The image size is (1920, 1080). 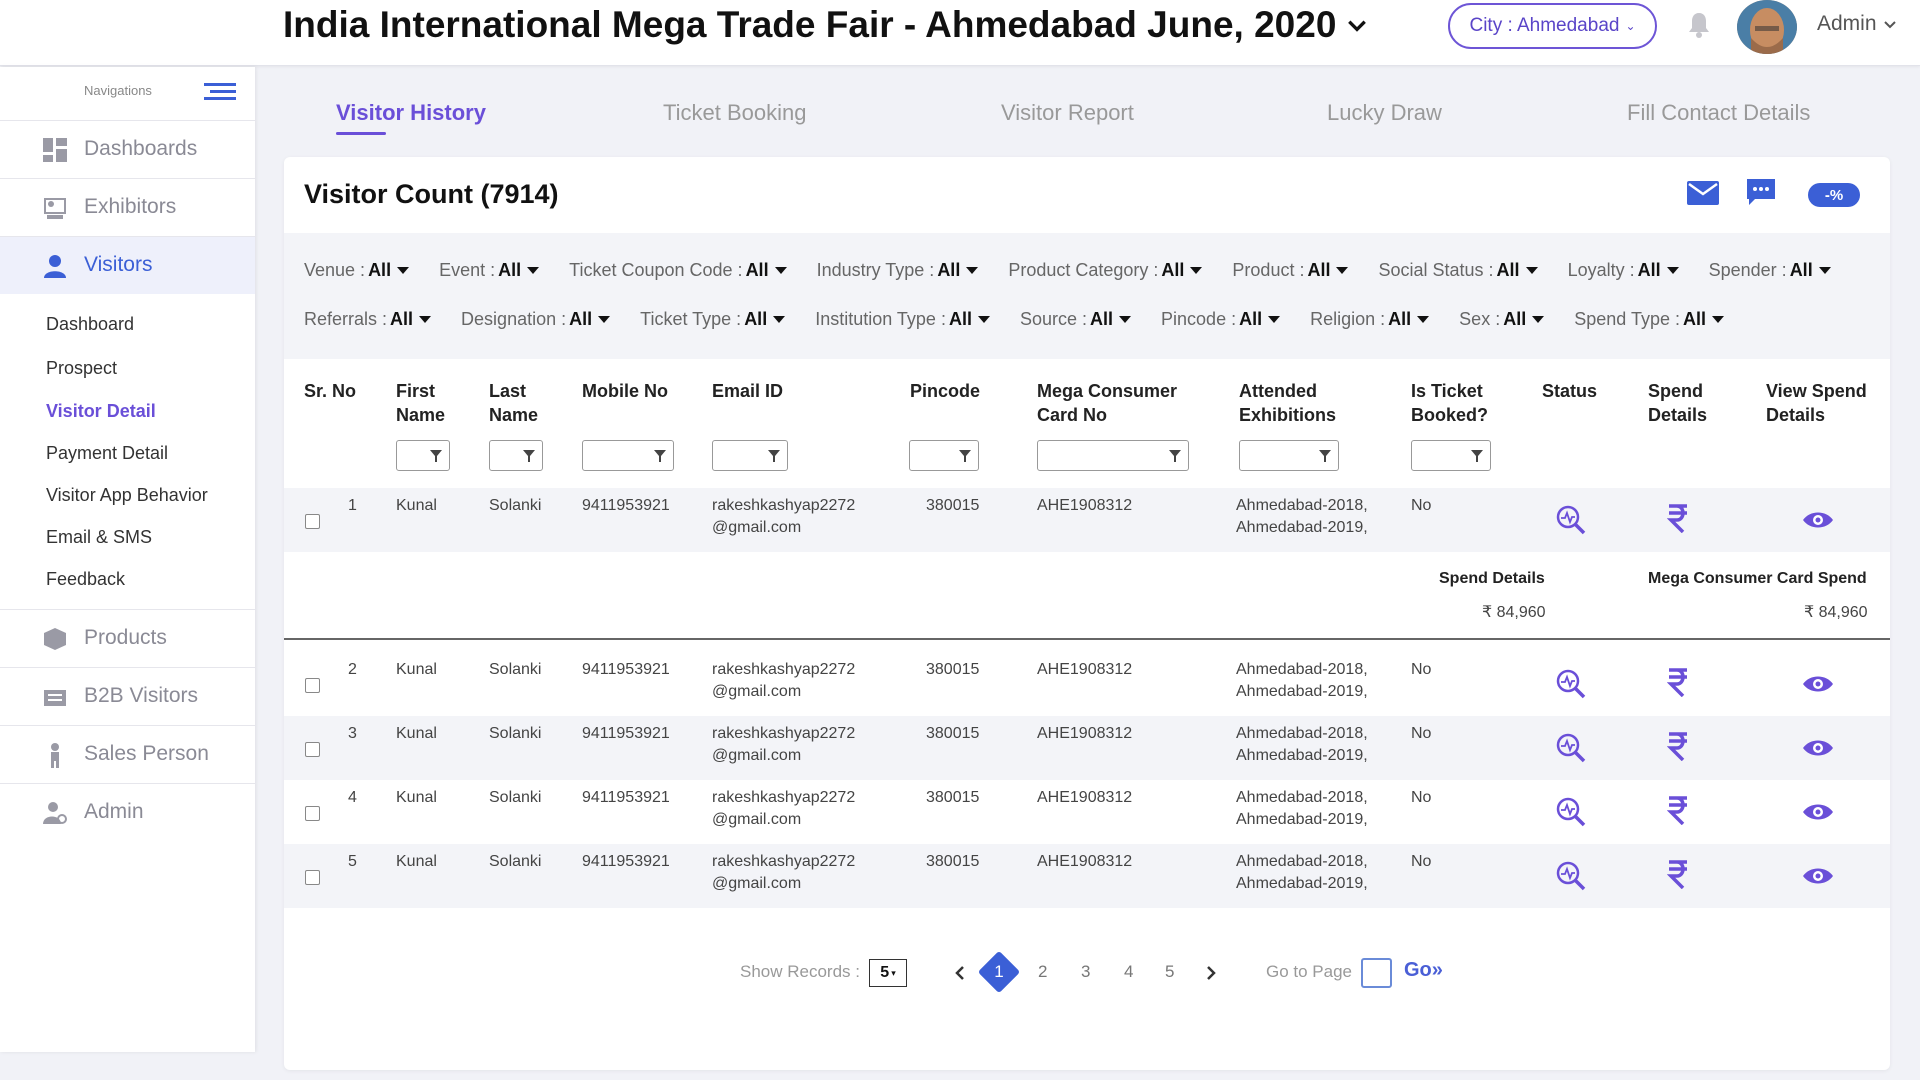 What do you see at coordinates (1290, 270) in the screenshot?
I see `filter-product: Product : All` at bounding box center [1290, 270].